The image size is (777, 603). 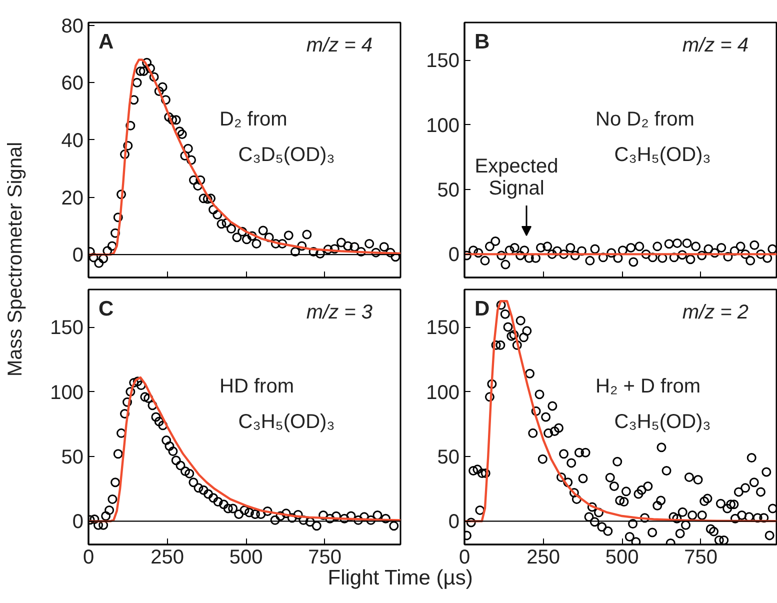 What do you see at coordinates (482, 309) in the screenshot?
I see `annotation: D` at bounding box center [482, 309].